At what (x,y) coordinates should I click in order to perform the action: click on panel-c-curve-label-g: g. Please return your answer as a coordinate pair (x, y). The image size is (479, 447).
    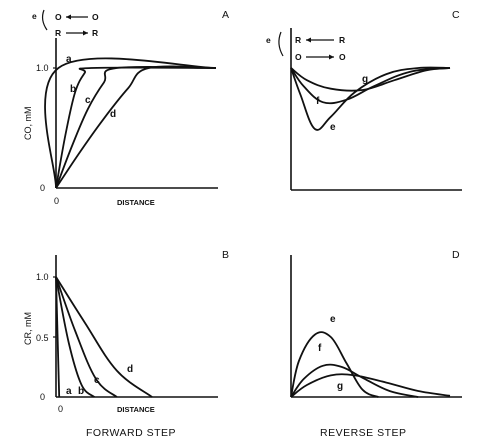
    Looking at the image, I should click on (365, 79).